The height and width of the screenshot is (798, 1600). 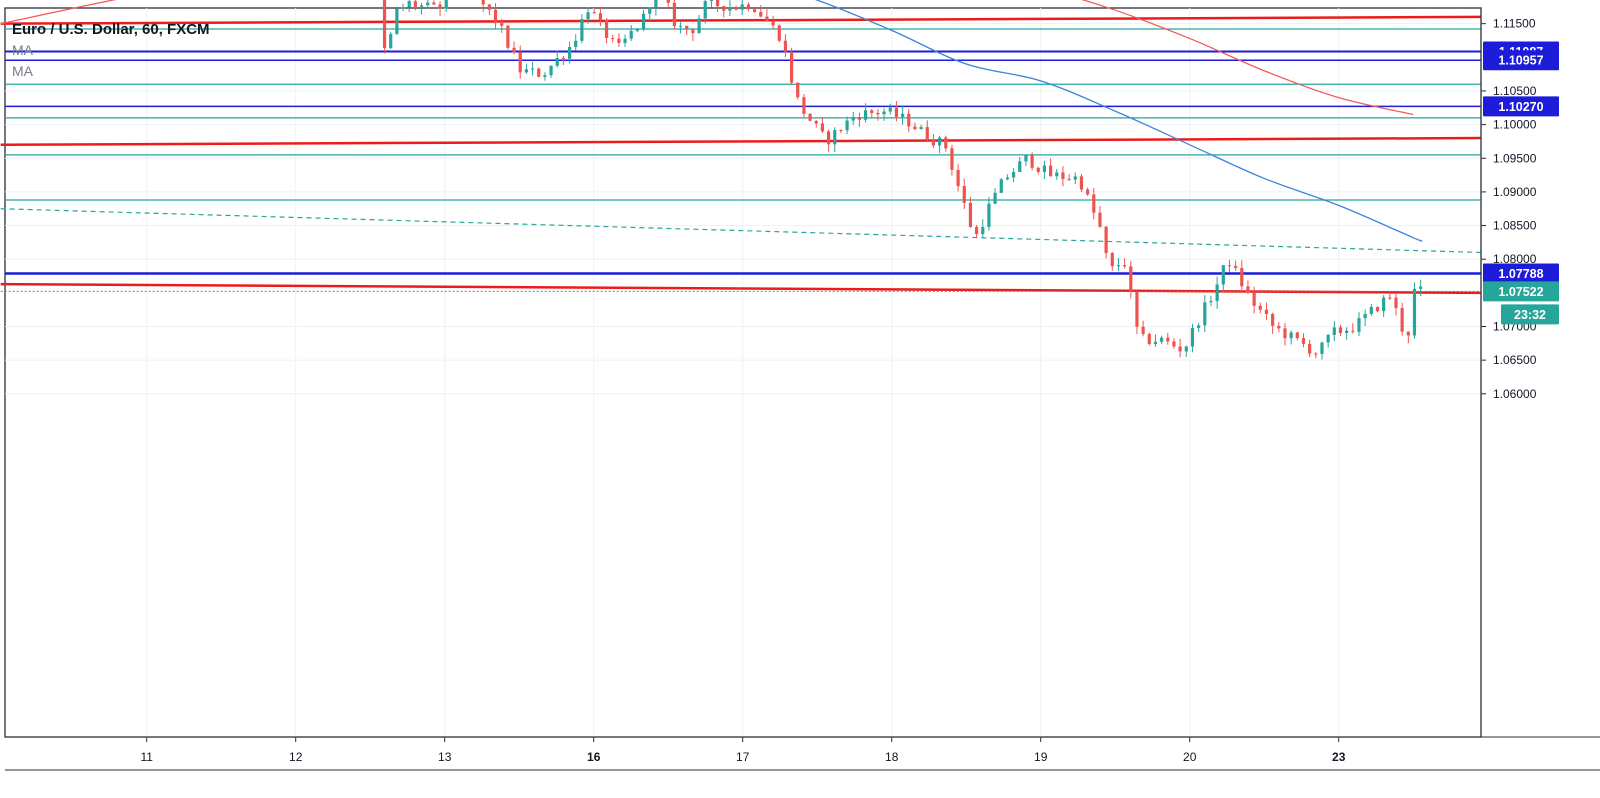 I want to click on ma-indicator-label-1: MA, so click(x=23, y=50).